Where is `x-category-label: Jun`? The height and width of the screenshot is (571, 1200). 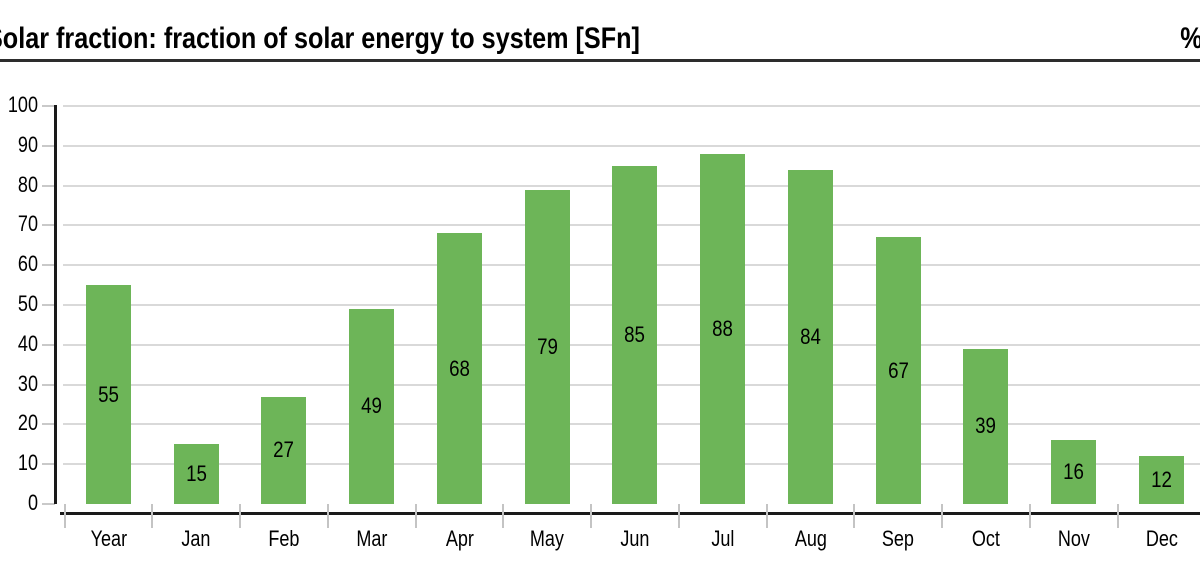
x-category-label: Jun is located at coordinates (635, 538).